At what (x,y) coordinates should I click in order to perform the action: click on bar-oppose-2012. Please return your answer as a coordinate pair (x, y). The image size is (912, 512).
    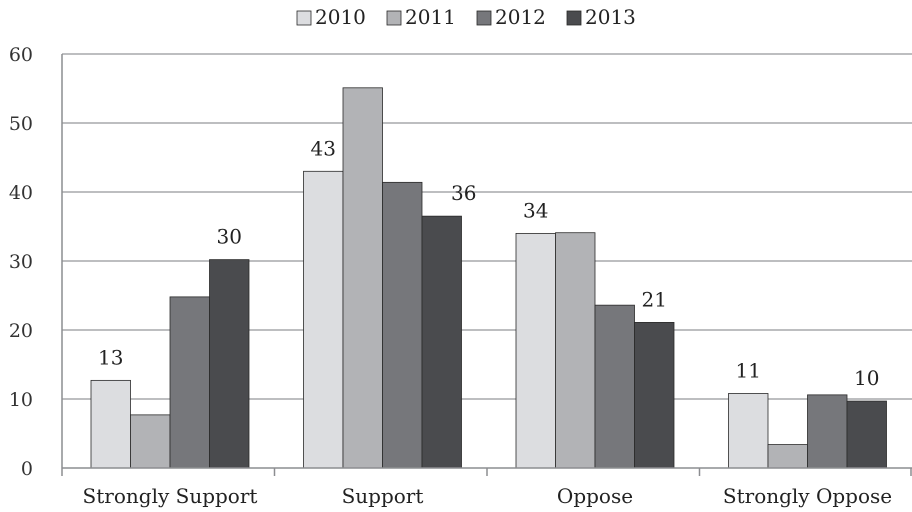
    Looking at the image, I should click on (614, 386).